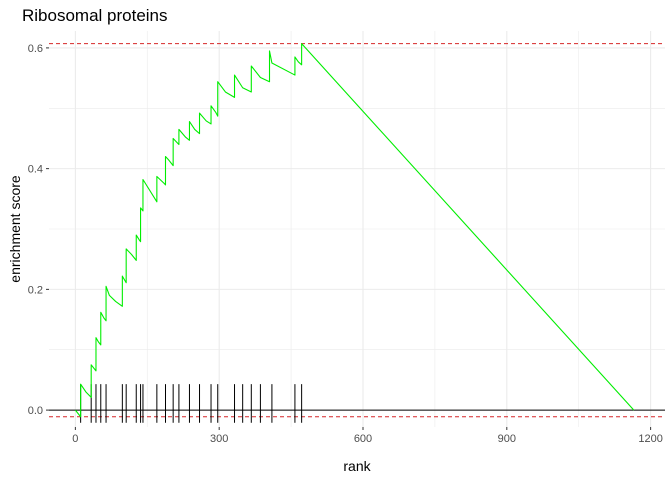 Image resolution: width=672 pixels, height=480 pixels. What do you see at coordinates (35, 411) in the screenshot?
I see `y-tick-label: 0.0` at bounding box center [35, 411].